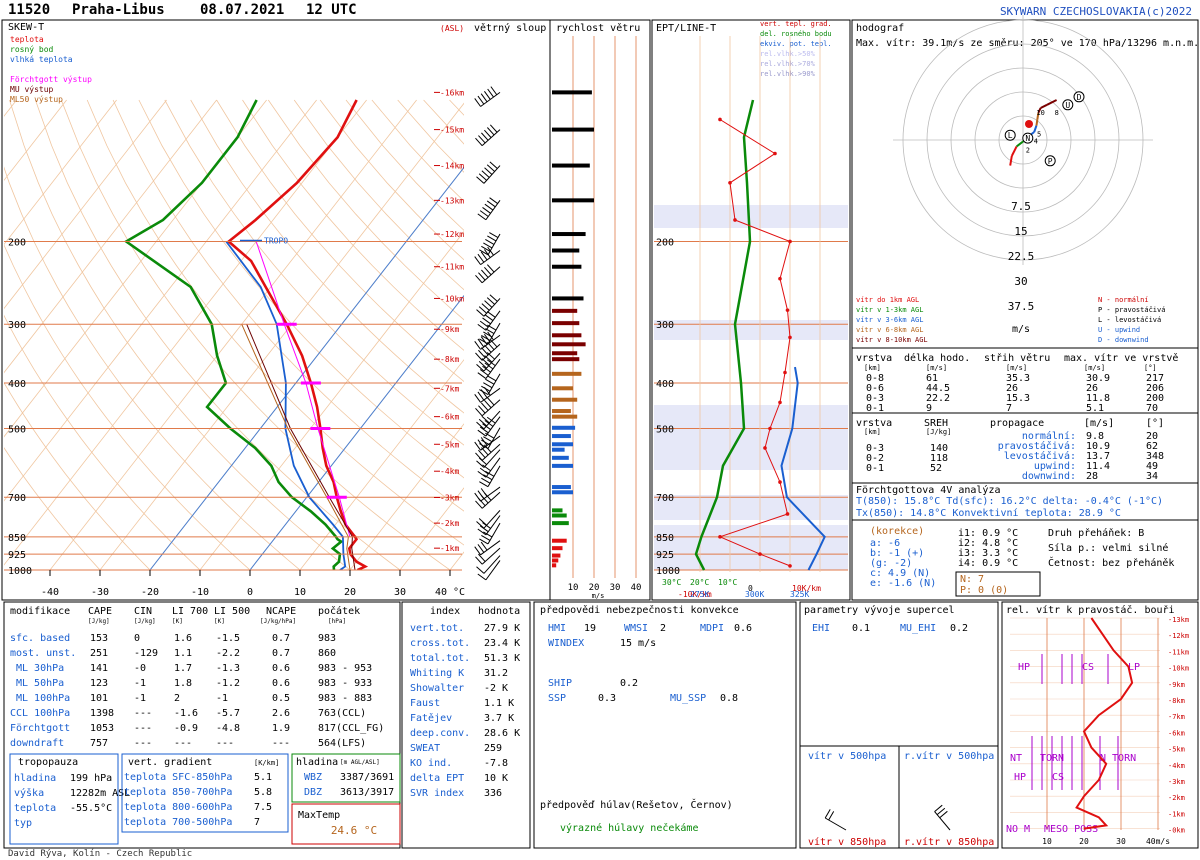 Image resolution: width=1200 pixels, height=860 pixels. Describe the element at coordinates (727, 582) in the screenshot. I see `ept-axis: 10°C` at that location.